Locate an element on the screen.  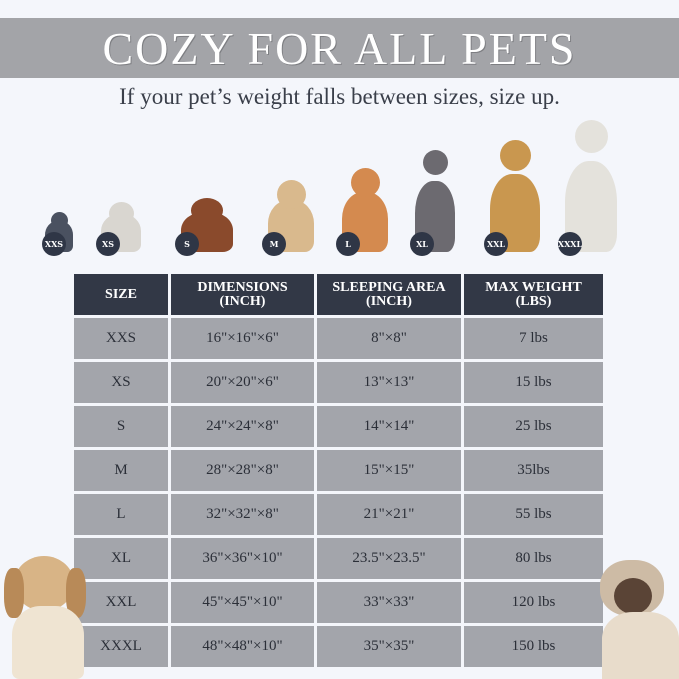
size-badge: M is located at coordinates (274, 244).